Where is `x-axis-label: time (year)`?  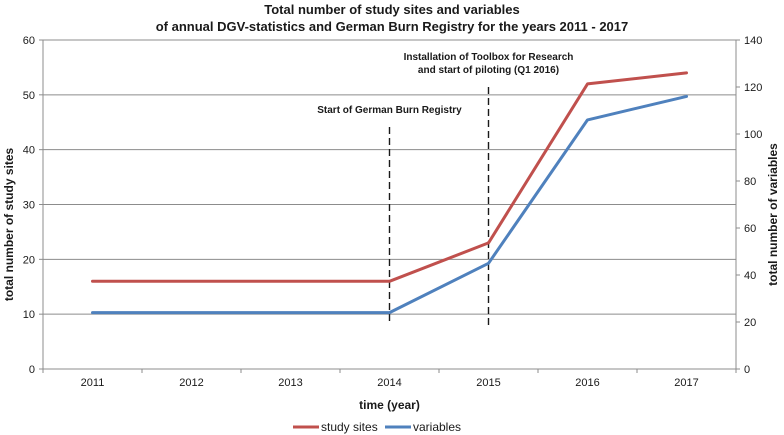 x-axis-label: time (year) is located at coordinates (389, 405).